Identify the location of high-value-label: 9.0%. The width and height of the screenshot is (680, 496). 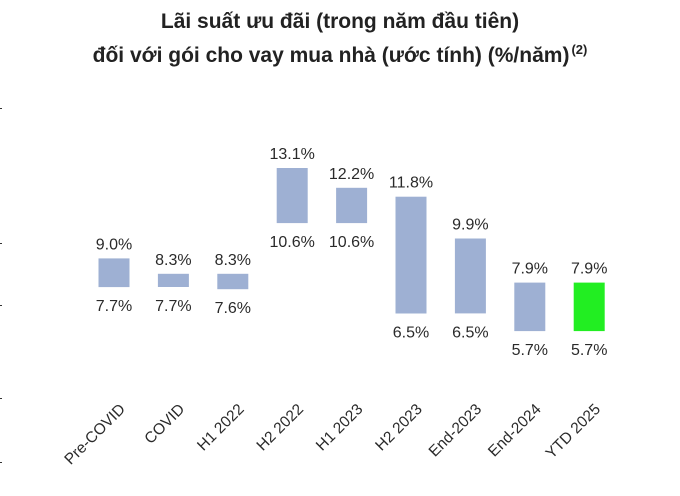
(114, 244).